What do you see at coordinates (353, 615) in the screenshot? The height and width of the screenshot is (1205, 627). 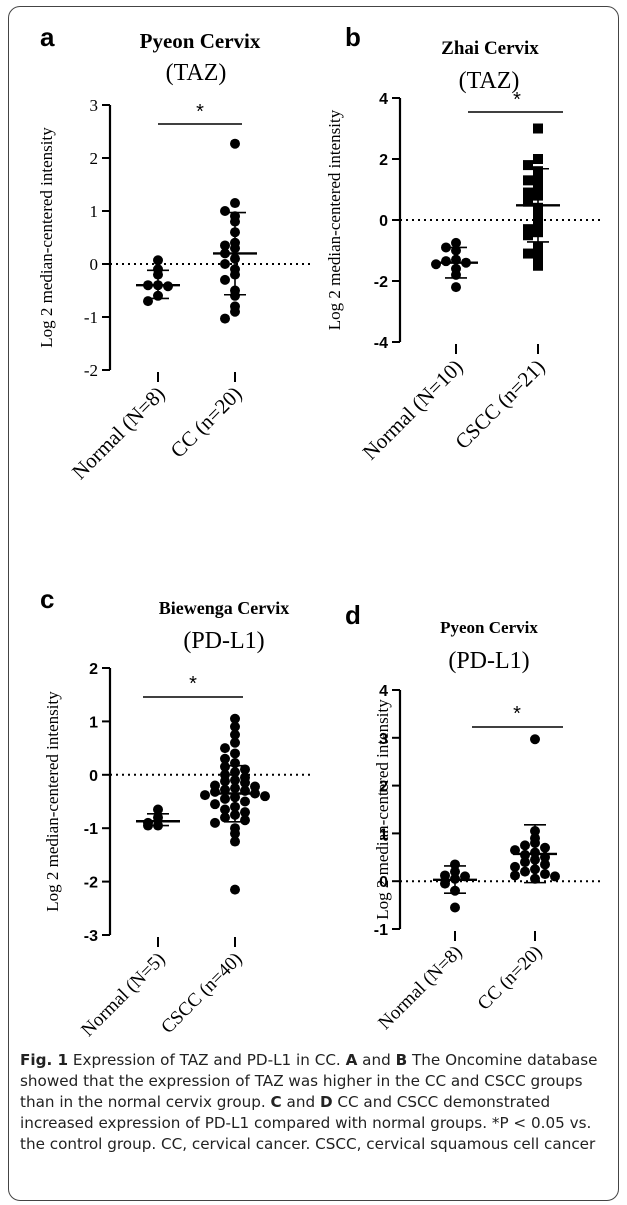 I see `panel-label: d` at bounding box center [353, 615].